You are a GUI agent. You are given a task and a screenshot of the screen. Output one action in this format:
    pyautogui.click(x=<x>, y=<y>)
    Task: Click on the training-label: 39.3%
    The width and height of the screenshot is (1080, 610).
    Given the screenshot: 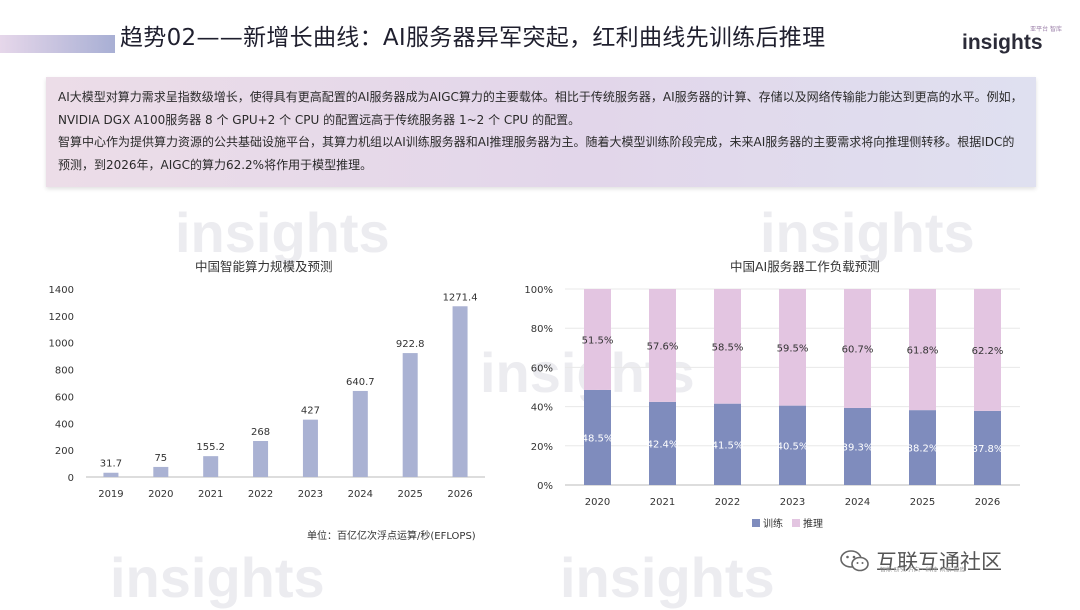 What is the action you would take?
    pyautogui.click(x=858, y=447)
    